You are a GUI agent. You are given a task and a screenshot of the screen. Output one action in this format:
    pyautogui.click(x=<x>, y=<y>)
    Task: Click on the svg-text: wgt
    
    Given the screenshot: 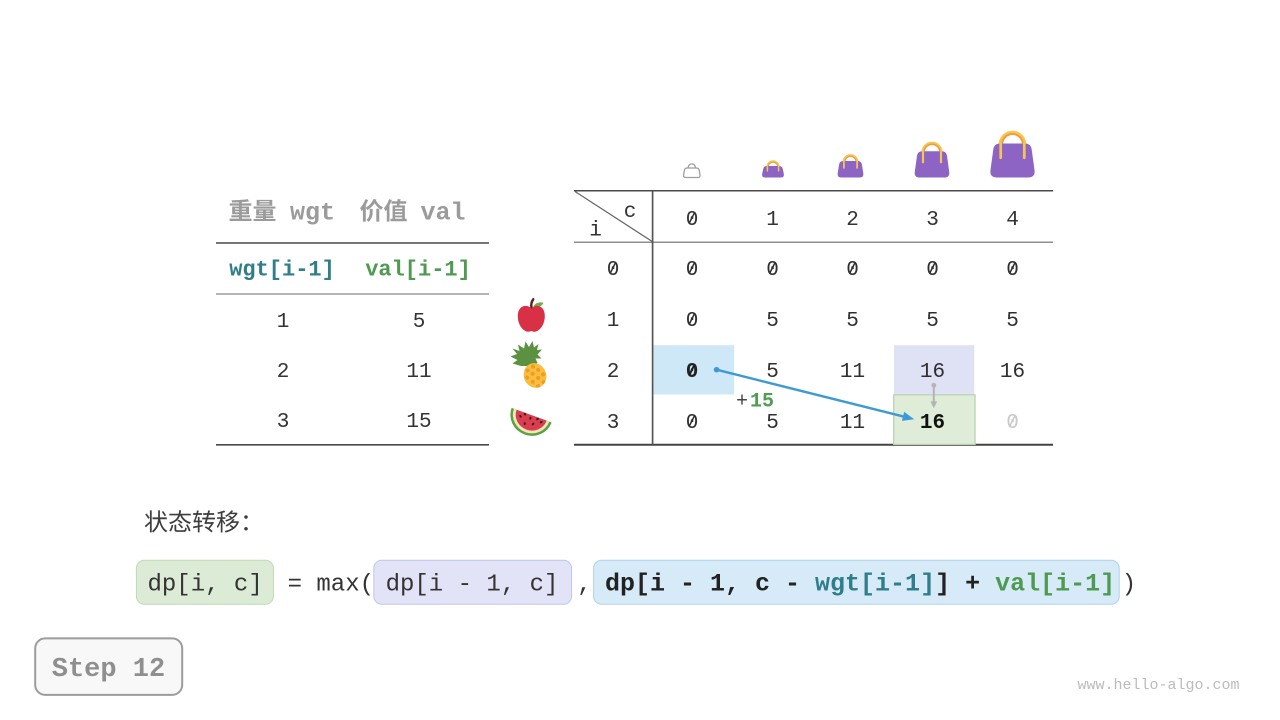 What is the action you would take?
    pyautogui.click(x=312, y=213)
    